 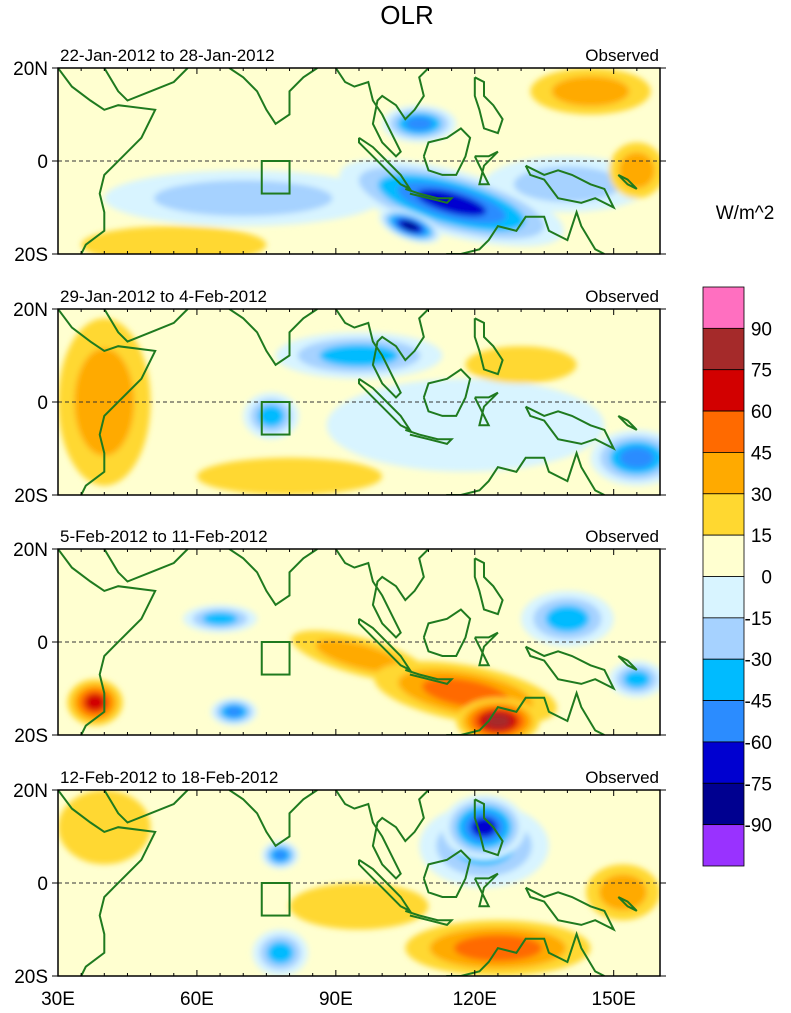 I want to click on colorbar: 90 75 60 45 30 15 0 -15 -30 -45 -60 -75 -90, so click(x=737, y=576).